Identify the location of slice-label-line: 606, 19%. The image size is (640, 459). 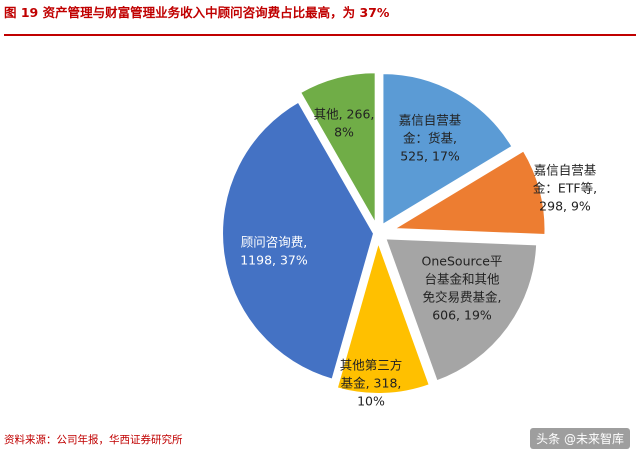
(462, 314).